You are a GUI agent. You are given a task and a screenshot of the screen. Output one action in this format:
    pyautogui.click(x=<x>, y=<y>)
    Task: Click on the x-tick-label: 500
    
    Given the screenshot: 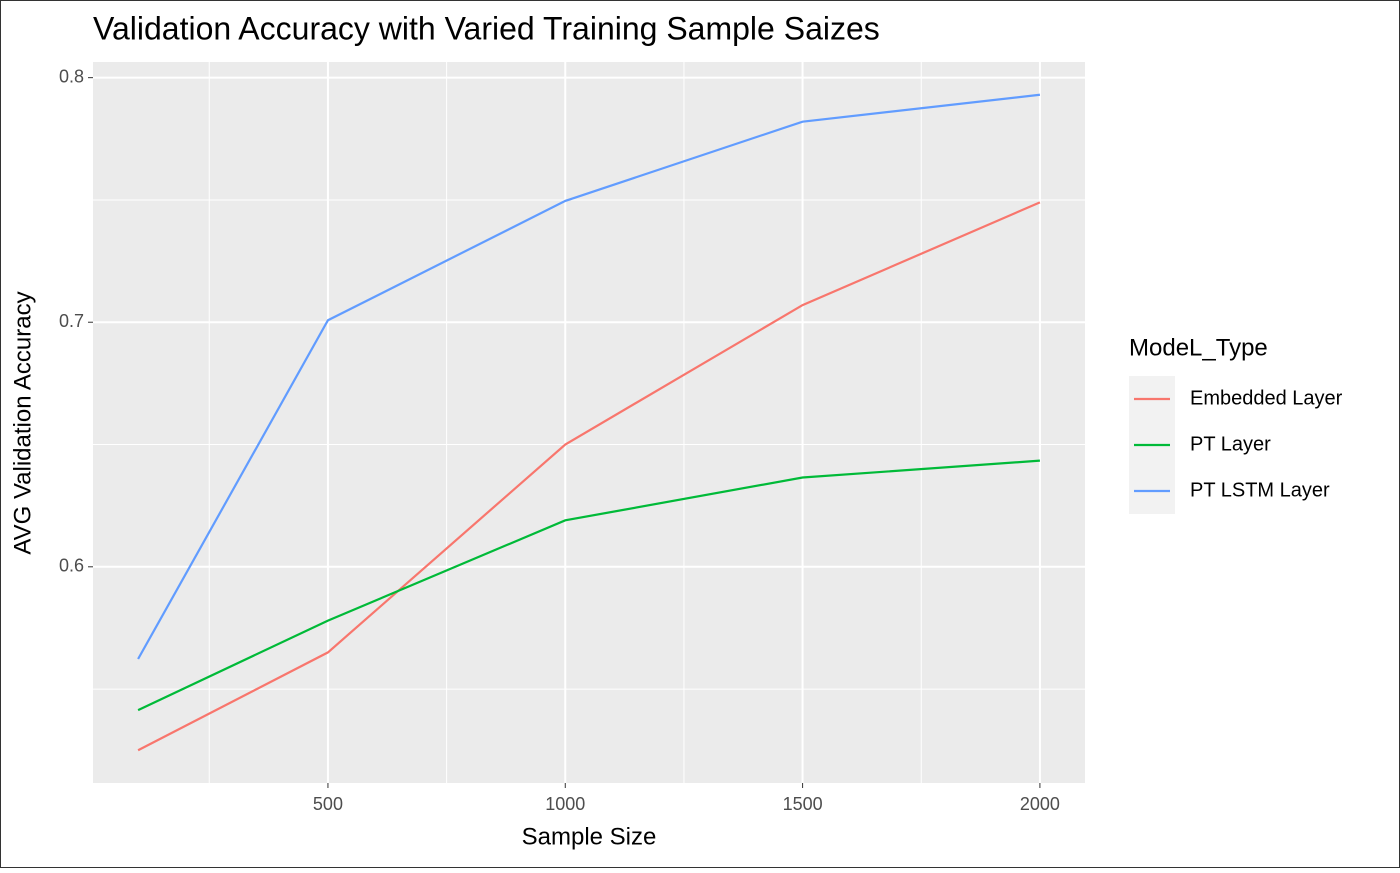 What is the action you would take?
    pyautogui.click(x=328, y=804)
    